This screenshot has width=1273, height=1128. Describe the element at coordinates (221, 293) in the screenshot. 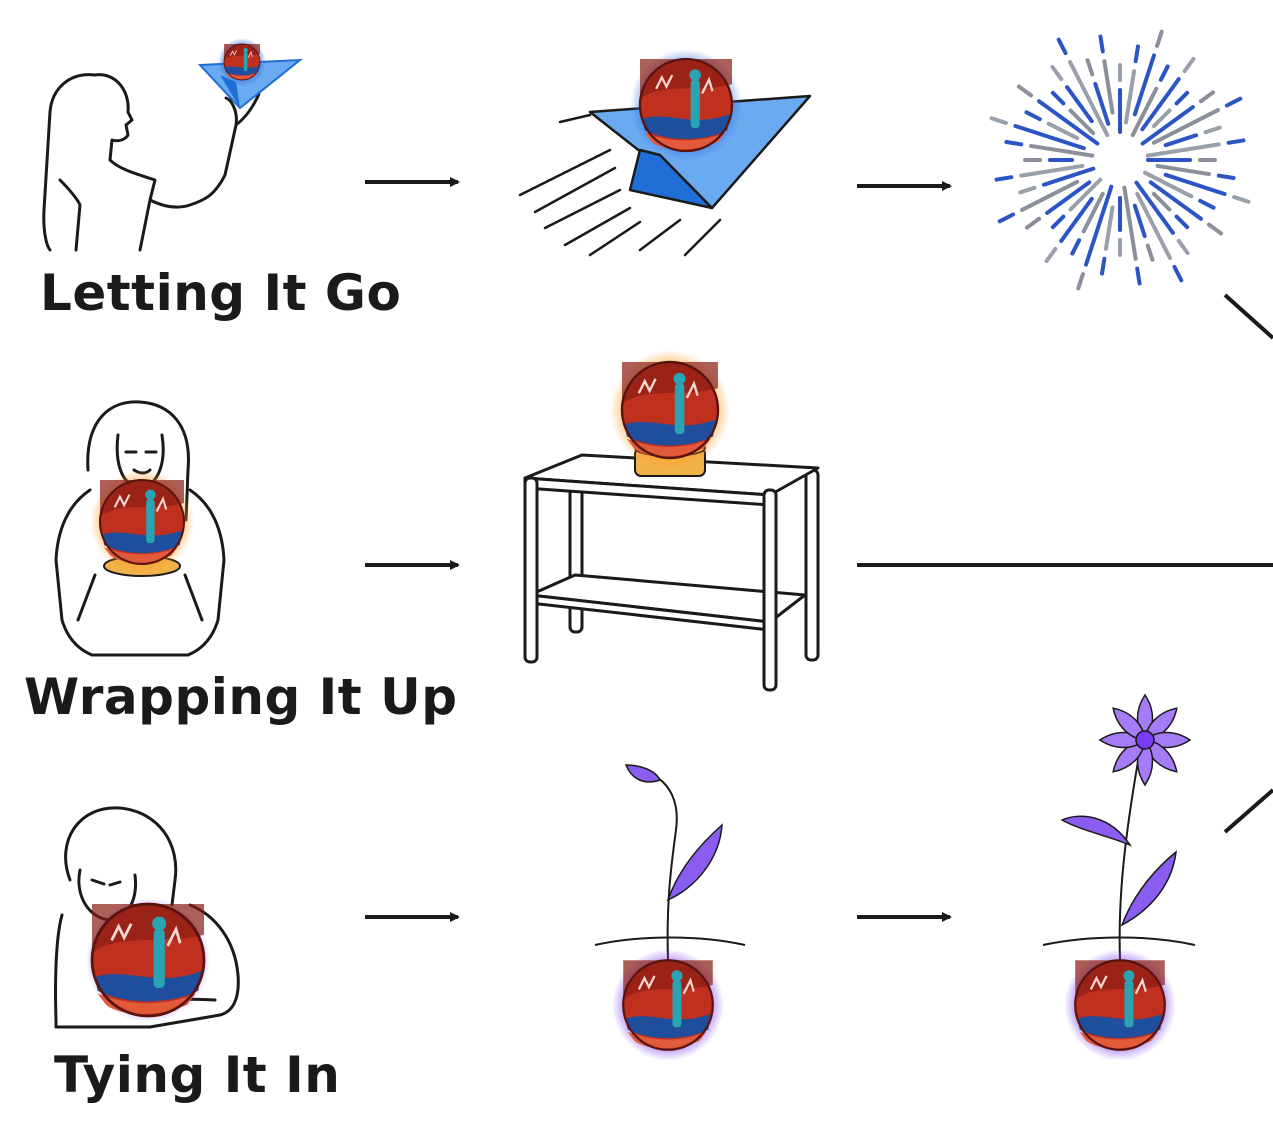

I see `label-letting-it-go: Letting It Go` at that location.